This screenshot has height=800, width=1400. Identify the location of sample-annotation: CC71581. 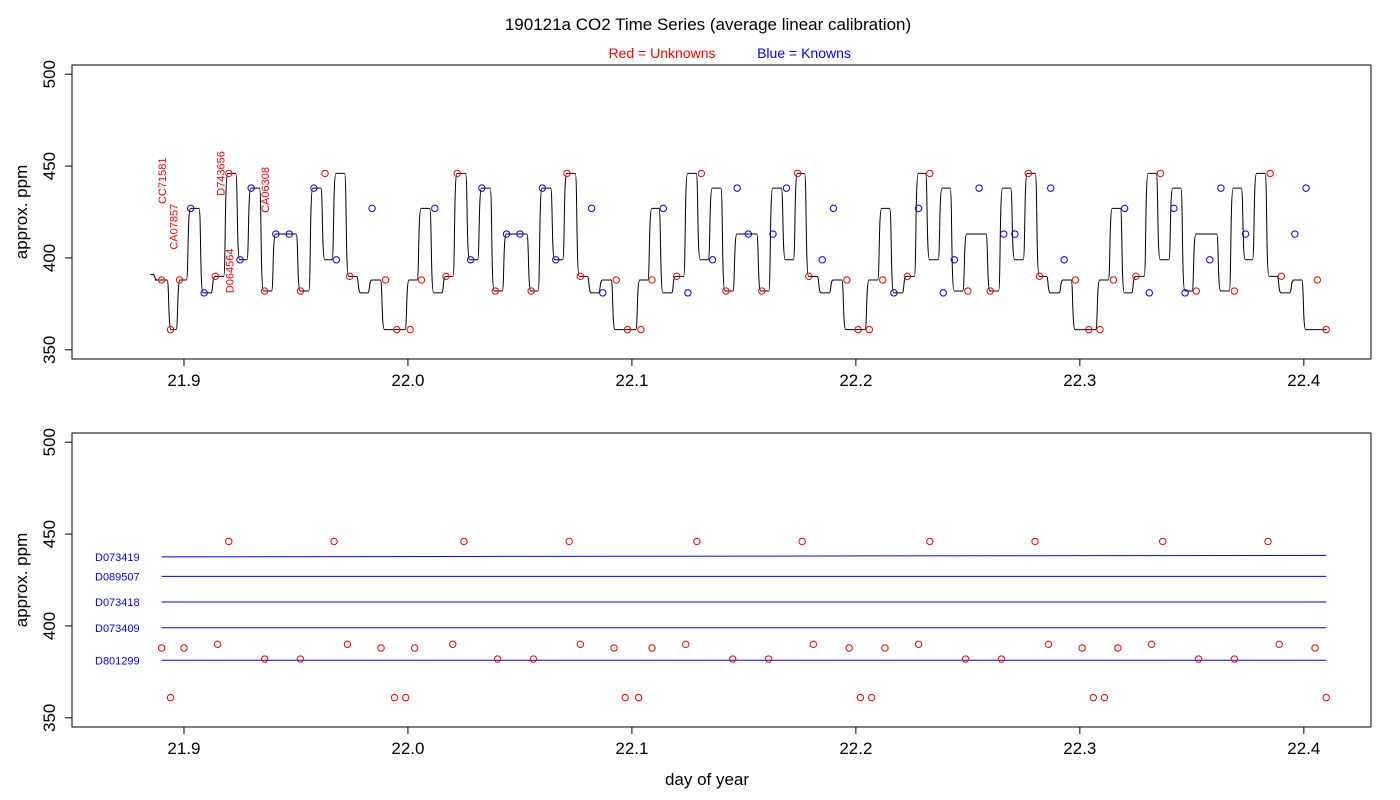
(163, 181).